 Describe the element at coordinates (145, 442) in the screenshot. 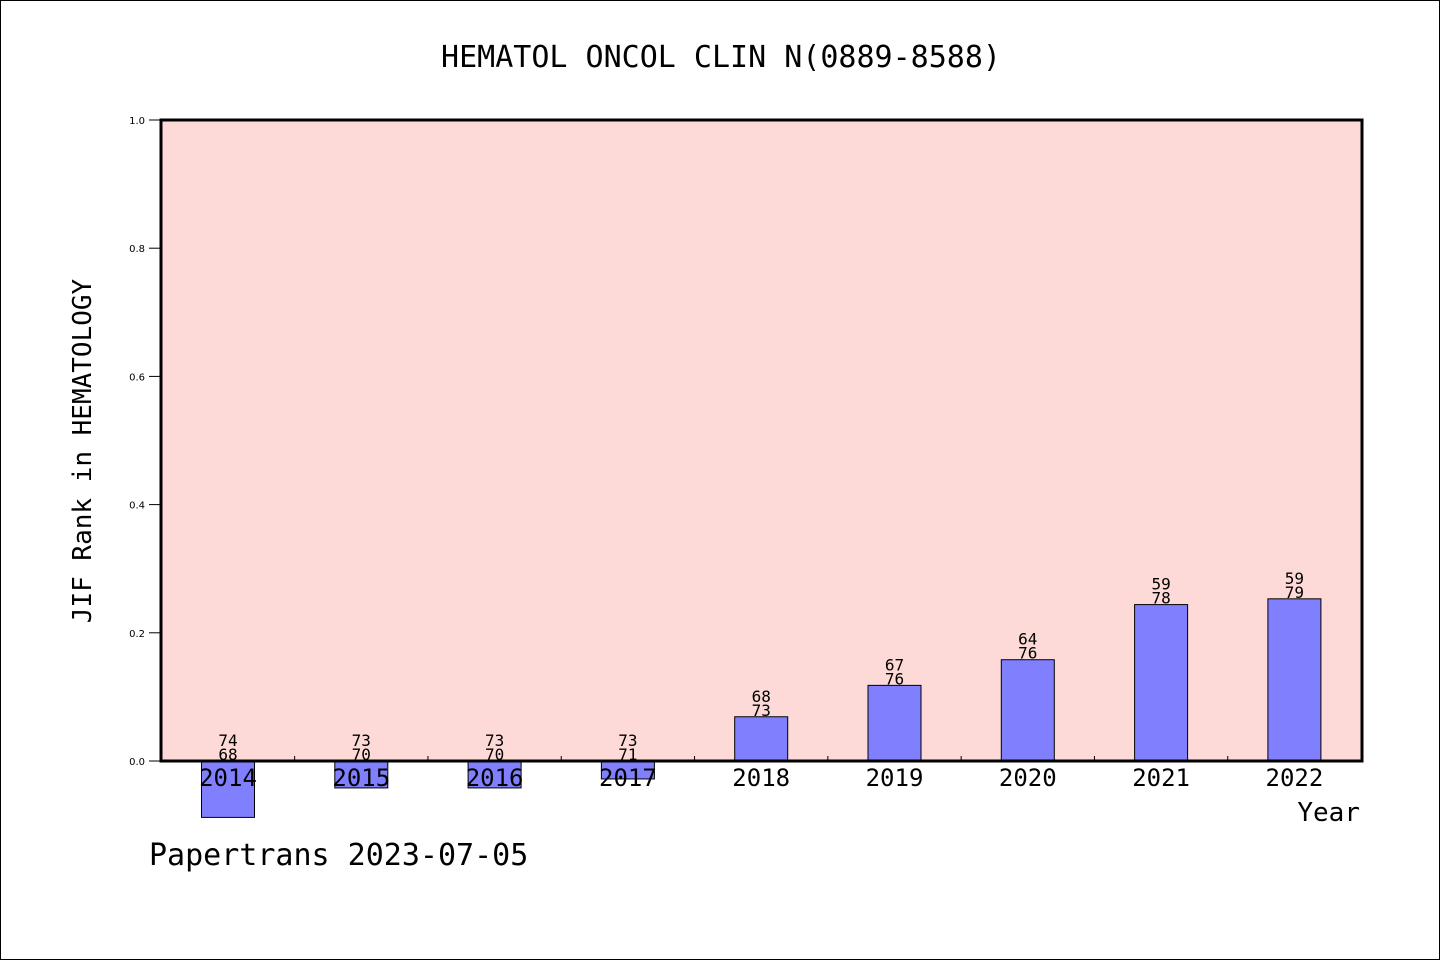

I see `y-axis-ticks: 0.0 0.2 0.4 0.6 0.8 1.0` at that location.